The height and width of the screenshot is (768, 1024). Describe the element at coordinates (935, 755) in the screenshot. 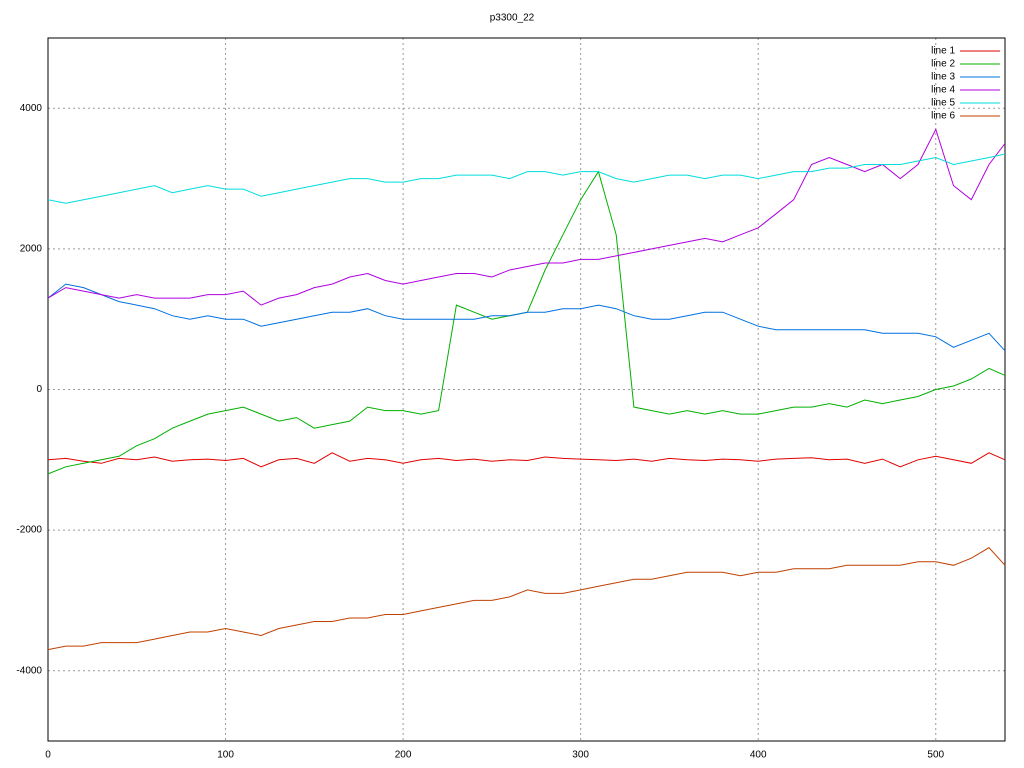

I see `x-tick-label: 500` at that location.